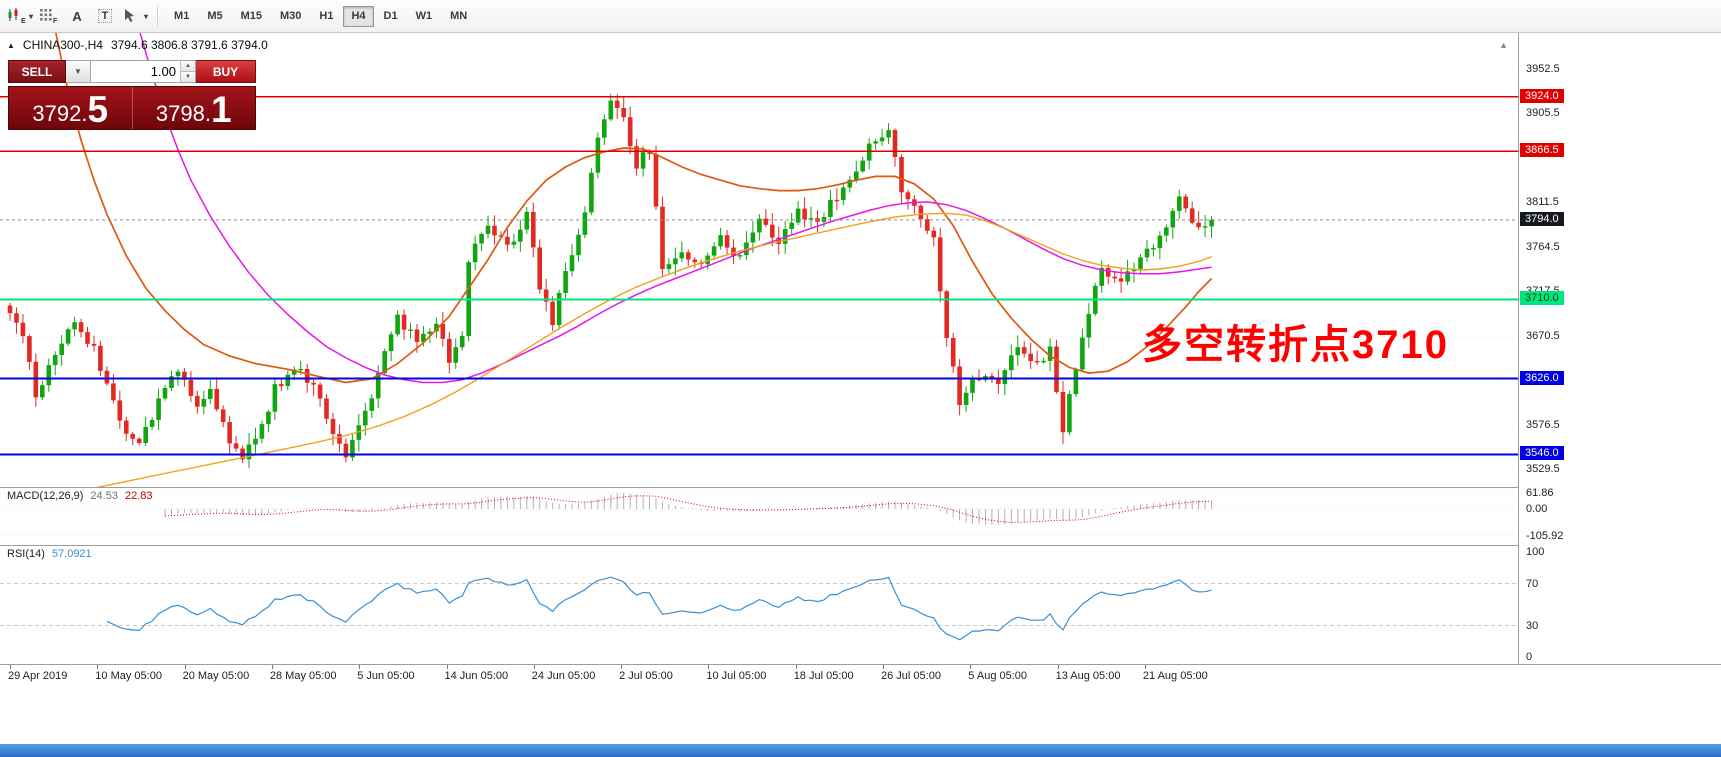 The image size is (1721, 757). I want to click on rsi-value: 57.0921, so click(71, 554).